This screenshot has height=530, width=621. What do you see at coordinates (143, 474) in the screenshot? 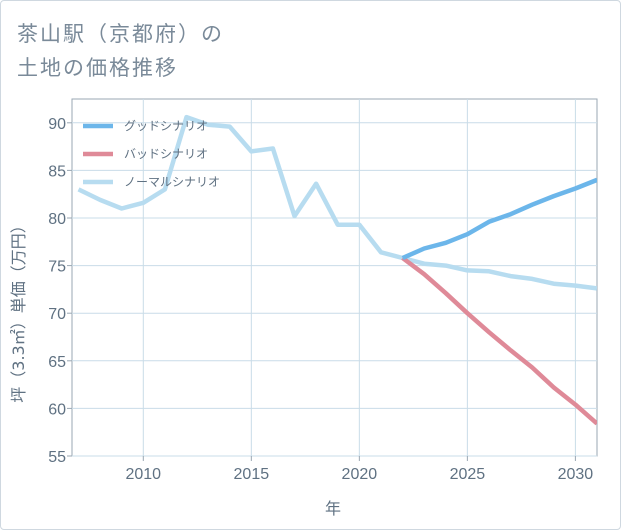
I see `x-tick-label: 2010` at bounding box center [143, 474].